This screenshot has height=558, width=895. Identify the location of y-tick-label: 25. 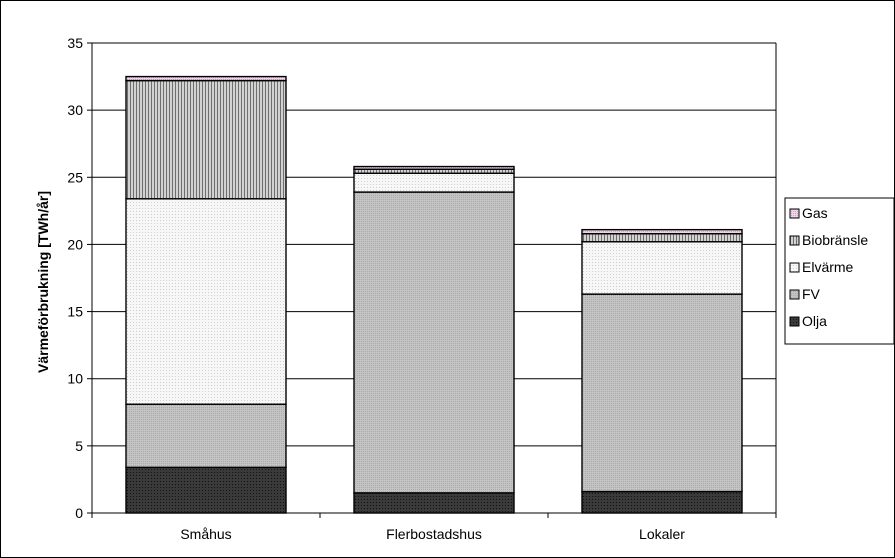
(75, 177).